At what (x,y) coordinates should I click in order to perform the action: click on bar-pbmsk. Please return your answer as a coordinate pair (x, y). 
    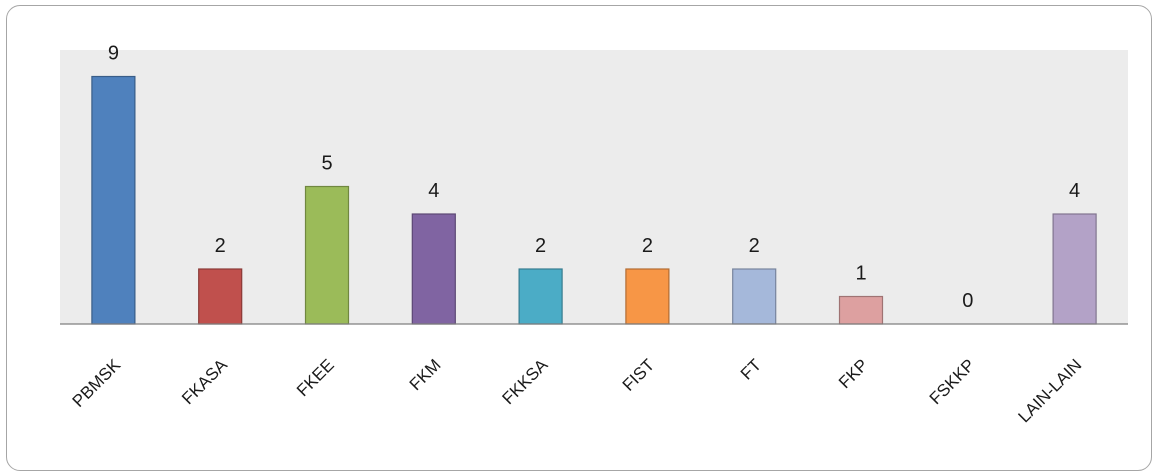
    Looking at the image, I should click on (113, 200).